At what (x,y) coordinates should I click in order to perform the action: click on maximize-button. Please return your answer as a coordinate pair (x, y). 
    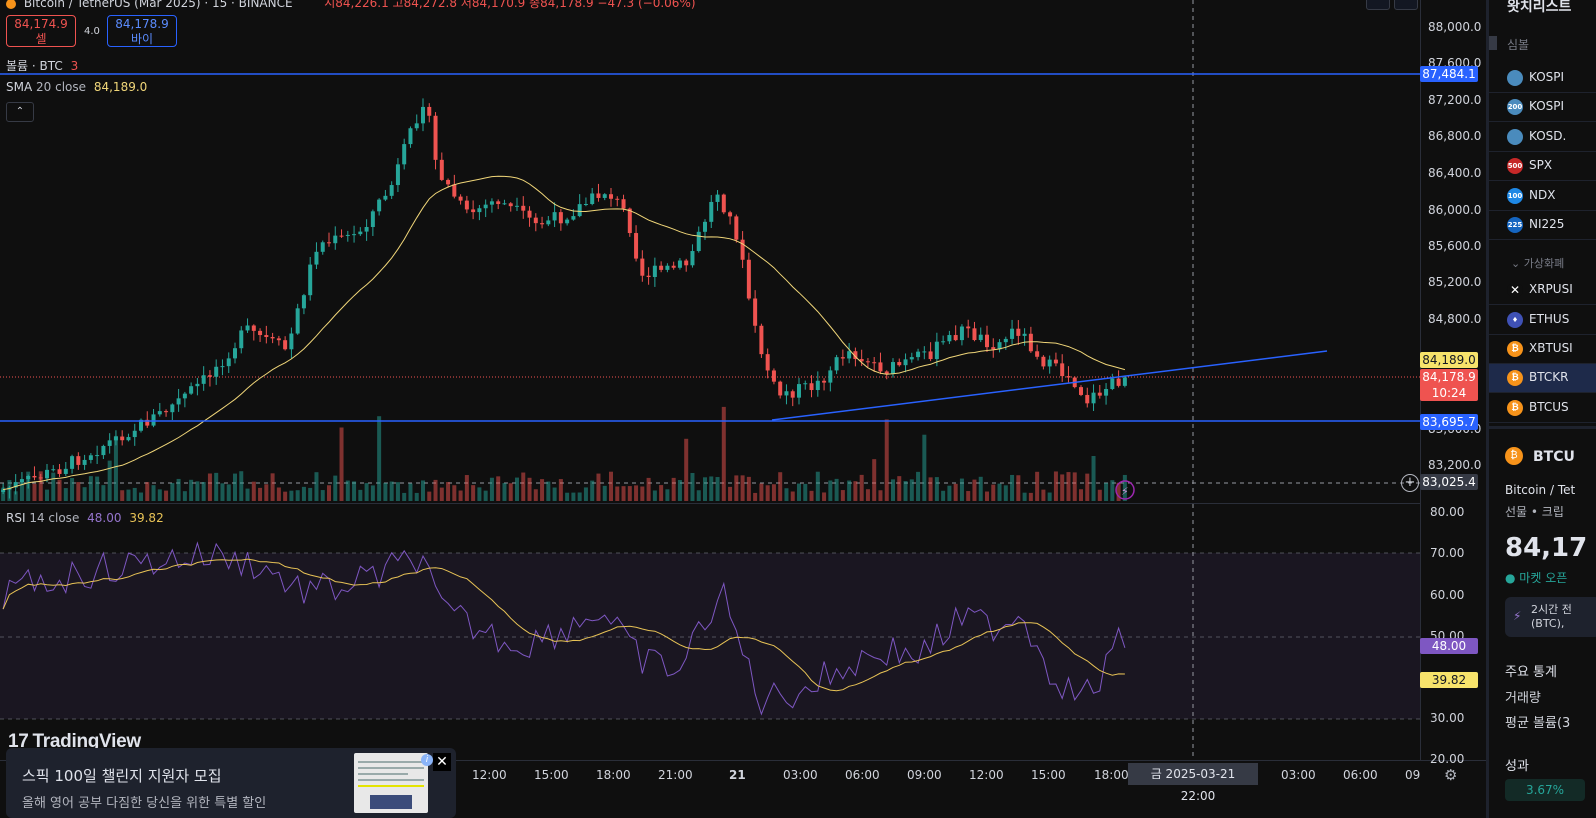
    Looking at the image, I should click on (1406, 5).